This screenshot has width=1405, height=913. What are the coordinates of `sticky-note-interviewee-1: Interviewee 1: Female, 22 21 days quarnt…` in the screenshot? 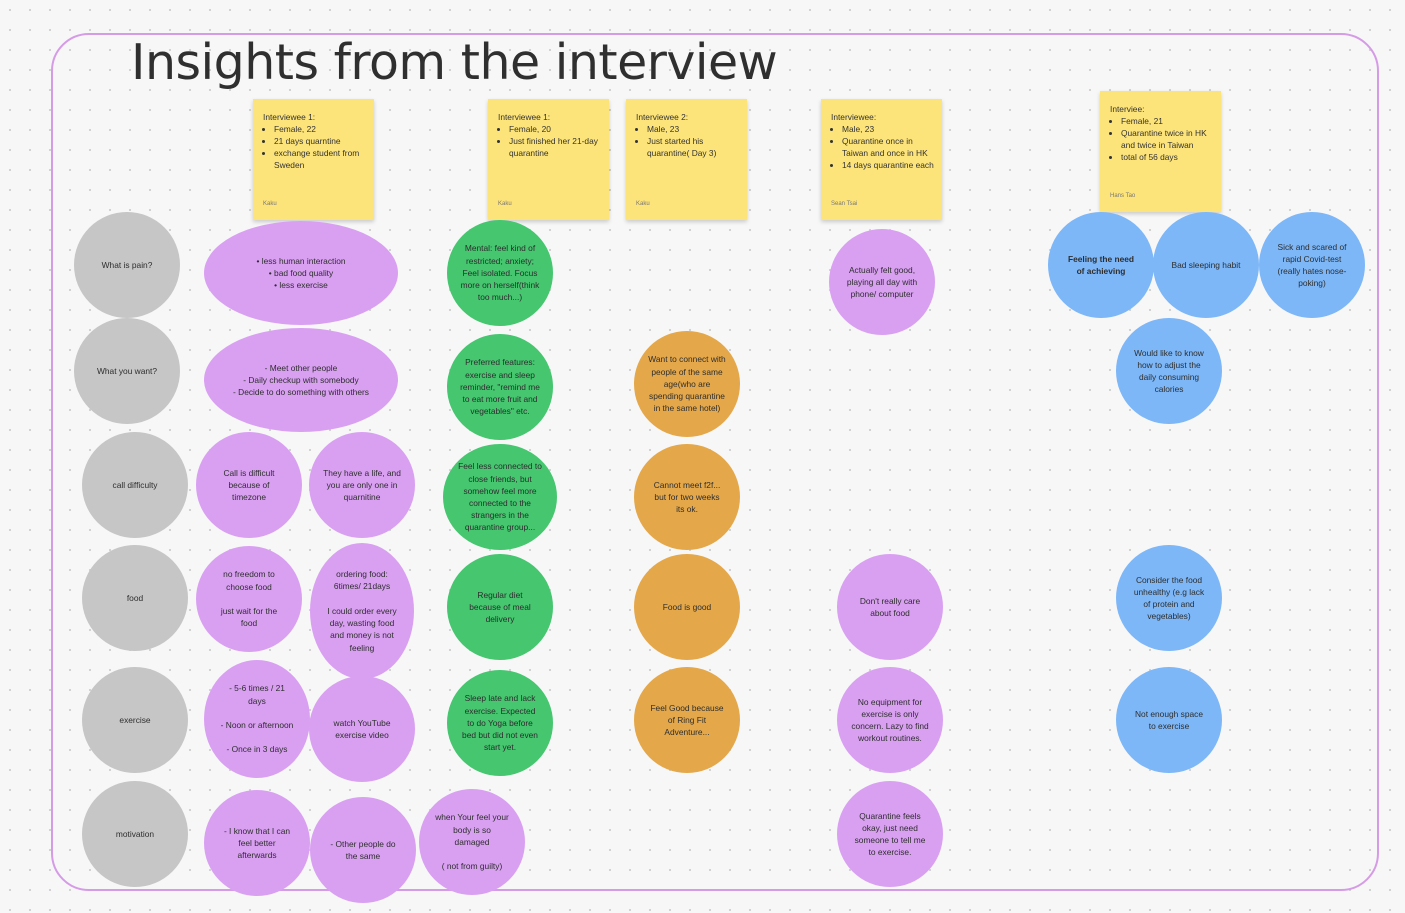 It's located at (313, 159).